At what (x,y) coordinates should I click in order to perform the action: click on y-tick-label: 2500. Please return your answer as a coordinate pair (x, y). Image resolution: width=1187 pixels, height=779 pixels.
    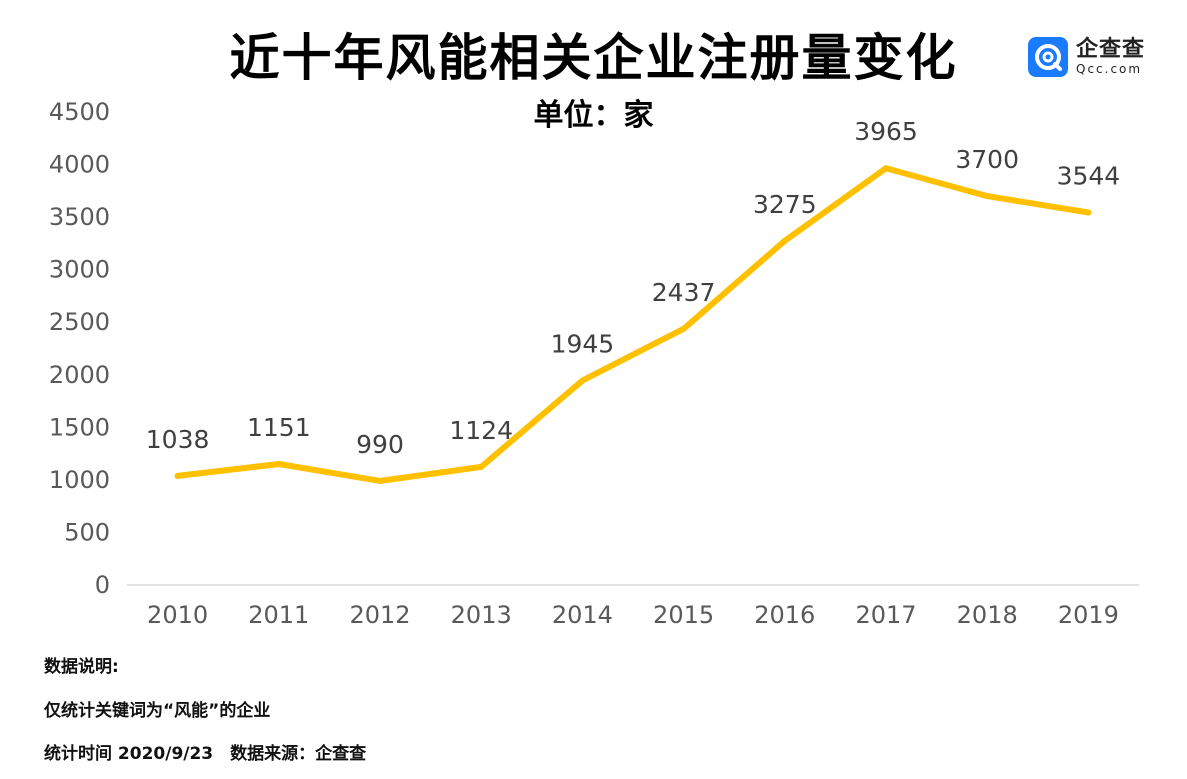
    Looking at the image, I should click on (79, 322).